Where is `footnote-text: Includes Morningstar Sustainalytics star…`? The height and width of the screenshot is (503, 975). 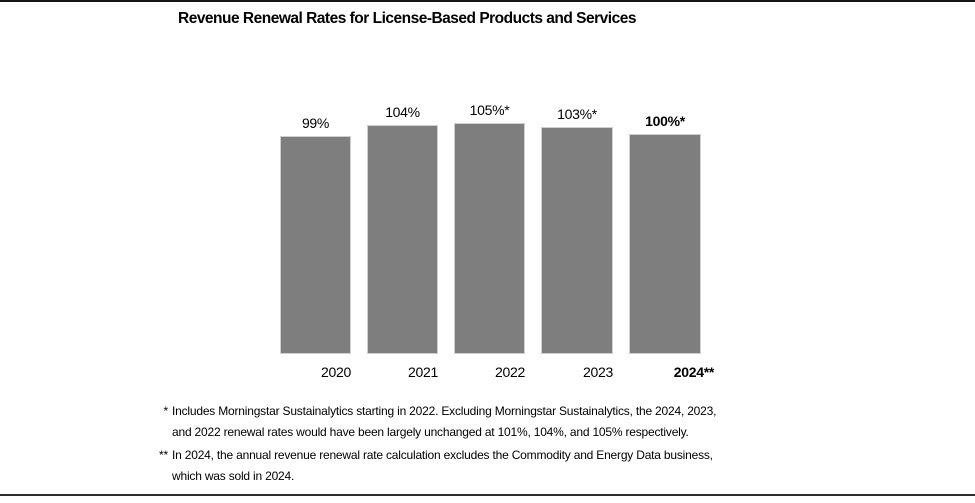 footnote-text: Includes Morningstar Sustainalytics star… is located at coordinates (444, 421).